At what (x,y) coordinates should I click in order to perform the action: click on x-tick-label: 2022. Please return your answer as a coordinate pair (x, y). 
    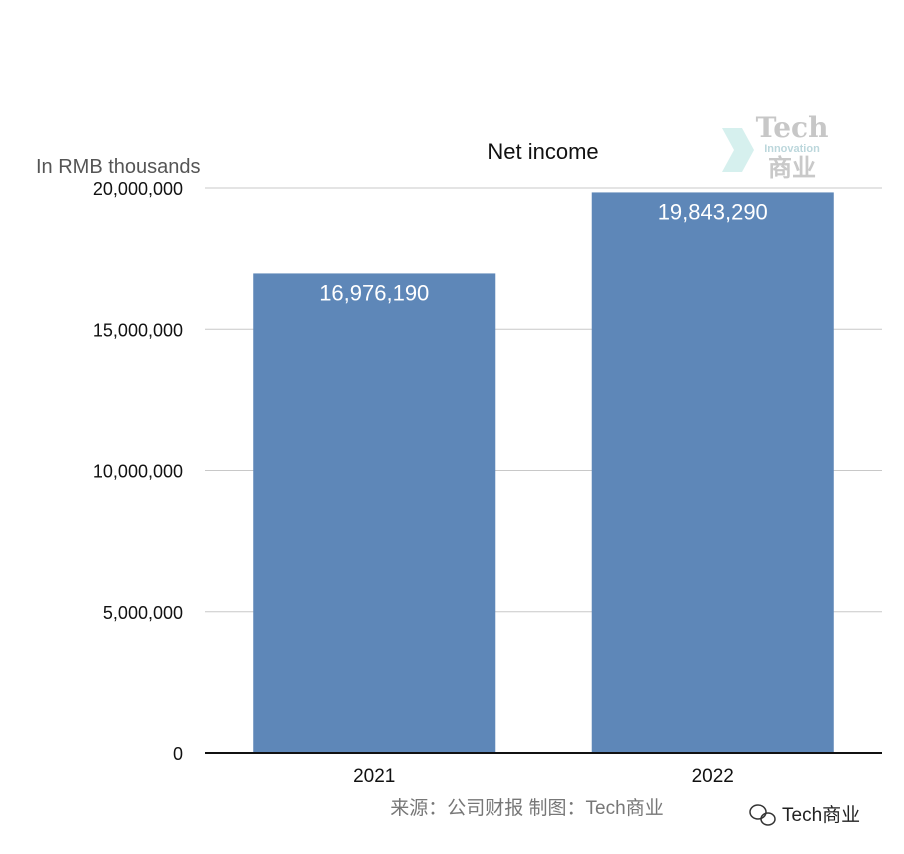
    Looking at the image, I should click on (713, 776).